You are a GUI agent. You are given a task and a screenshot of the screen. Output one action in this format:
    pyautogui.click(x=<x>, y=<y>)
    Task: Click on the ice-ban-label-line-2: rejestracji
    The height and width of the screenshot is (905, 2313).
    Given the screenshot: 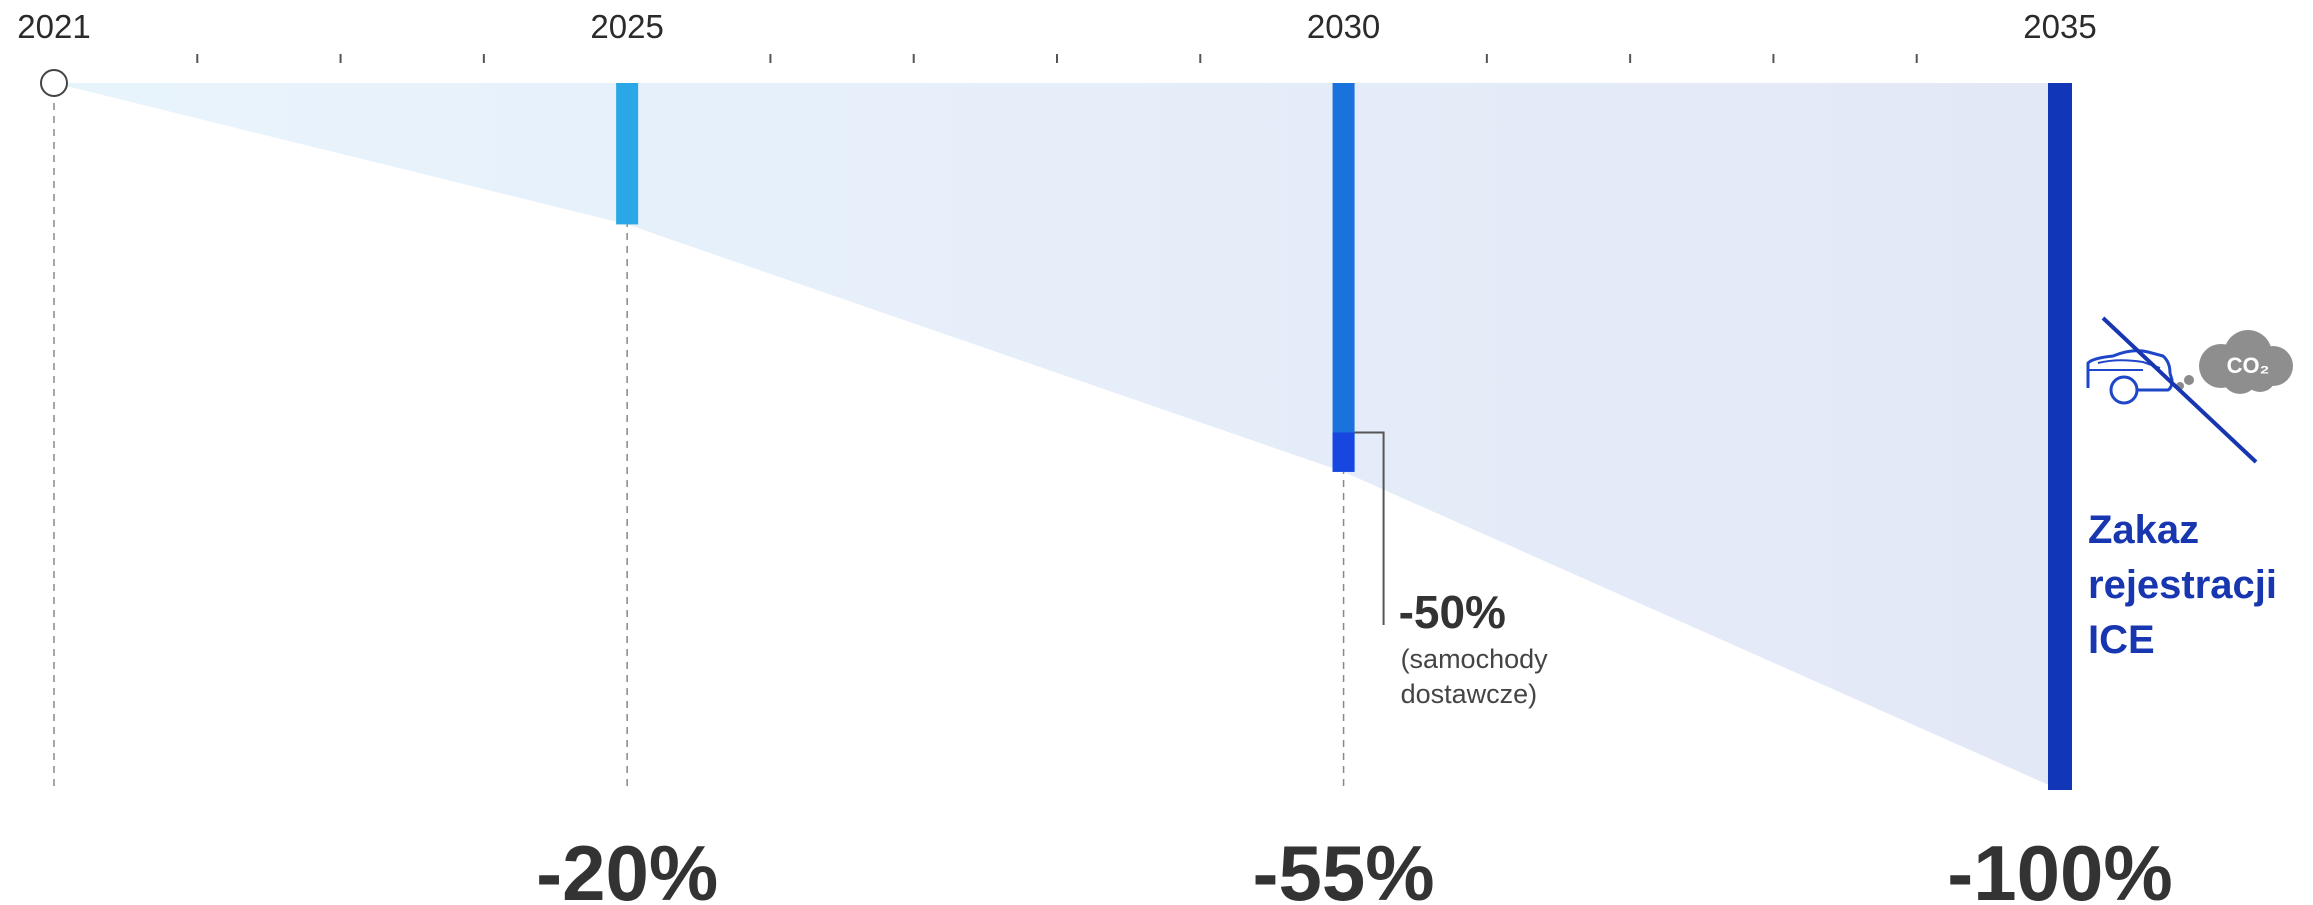 What is the action you would take?
    pyautogui.click(x=2182, y=585)
    